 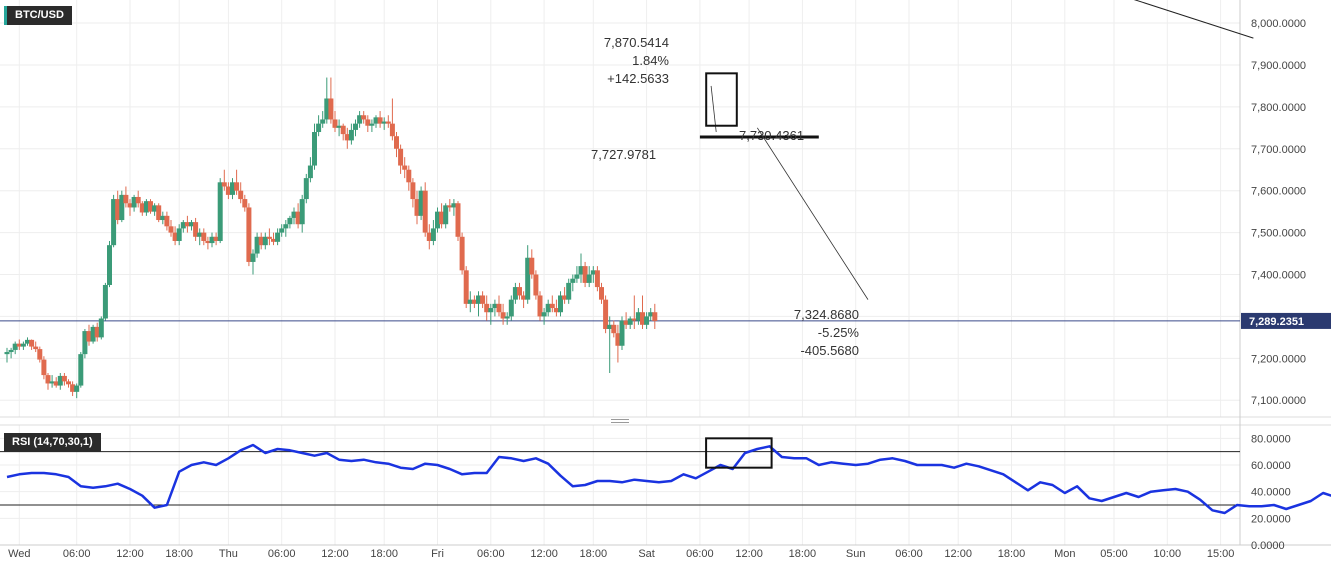 I want to click on price-tick-label: 7,100.0000, so click(x=1278, y=401).